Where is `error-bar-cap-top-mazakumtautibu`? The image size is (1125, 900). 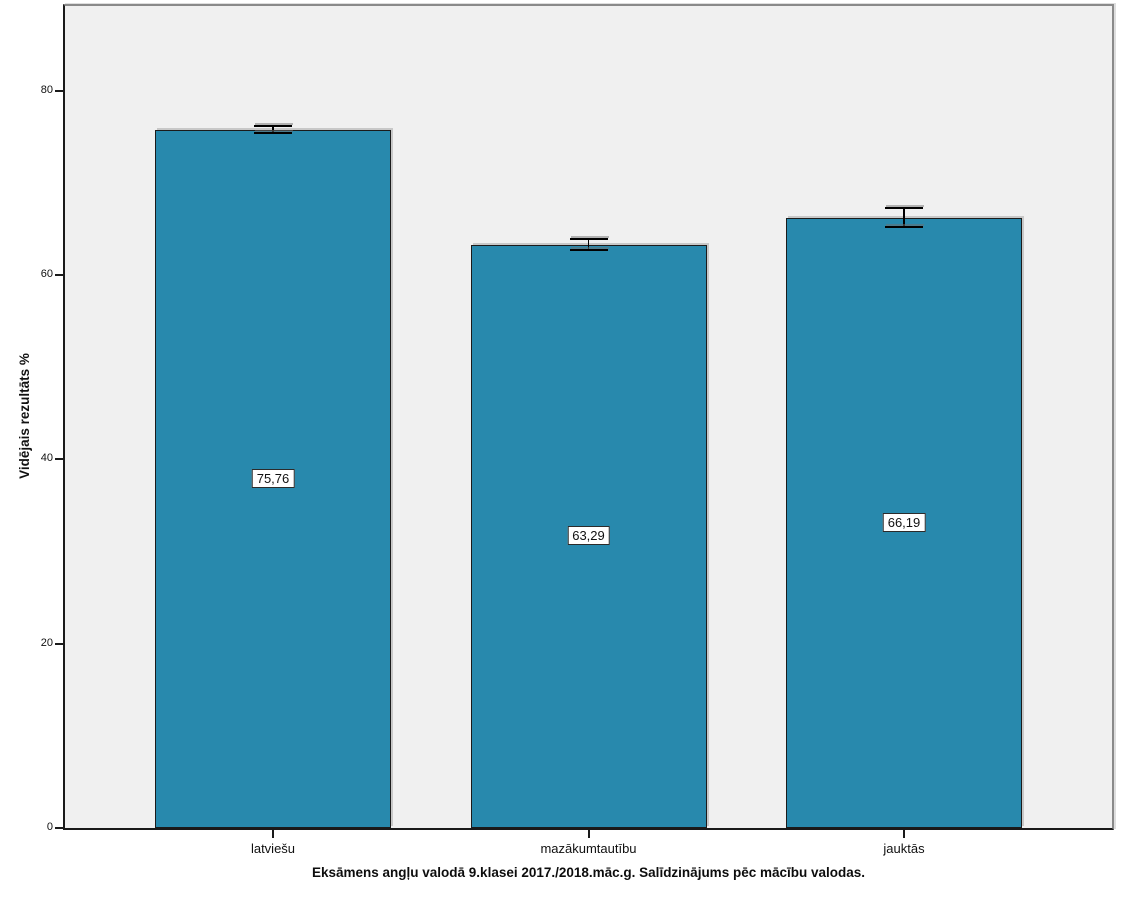
error-bar-cap-top-mazakumtautibu is located at coordinates (588, 239).